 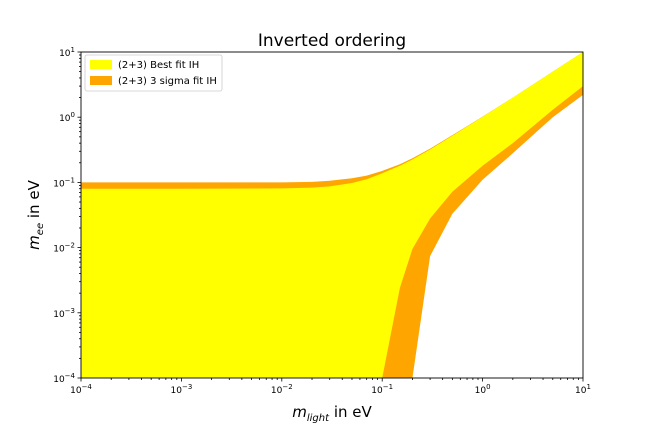 What do you see at coordinates (101, 64) in the screenshot?
I see `legend-swatch-best-fit` at bounding box center [101, 64].